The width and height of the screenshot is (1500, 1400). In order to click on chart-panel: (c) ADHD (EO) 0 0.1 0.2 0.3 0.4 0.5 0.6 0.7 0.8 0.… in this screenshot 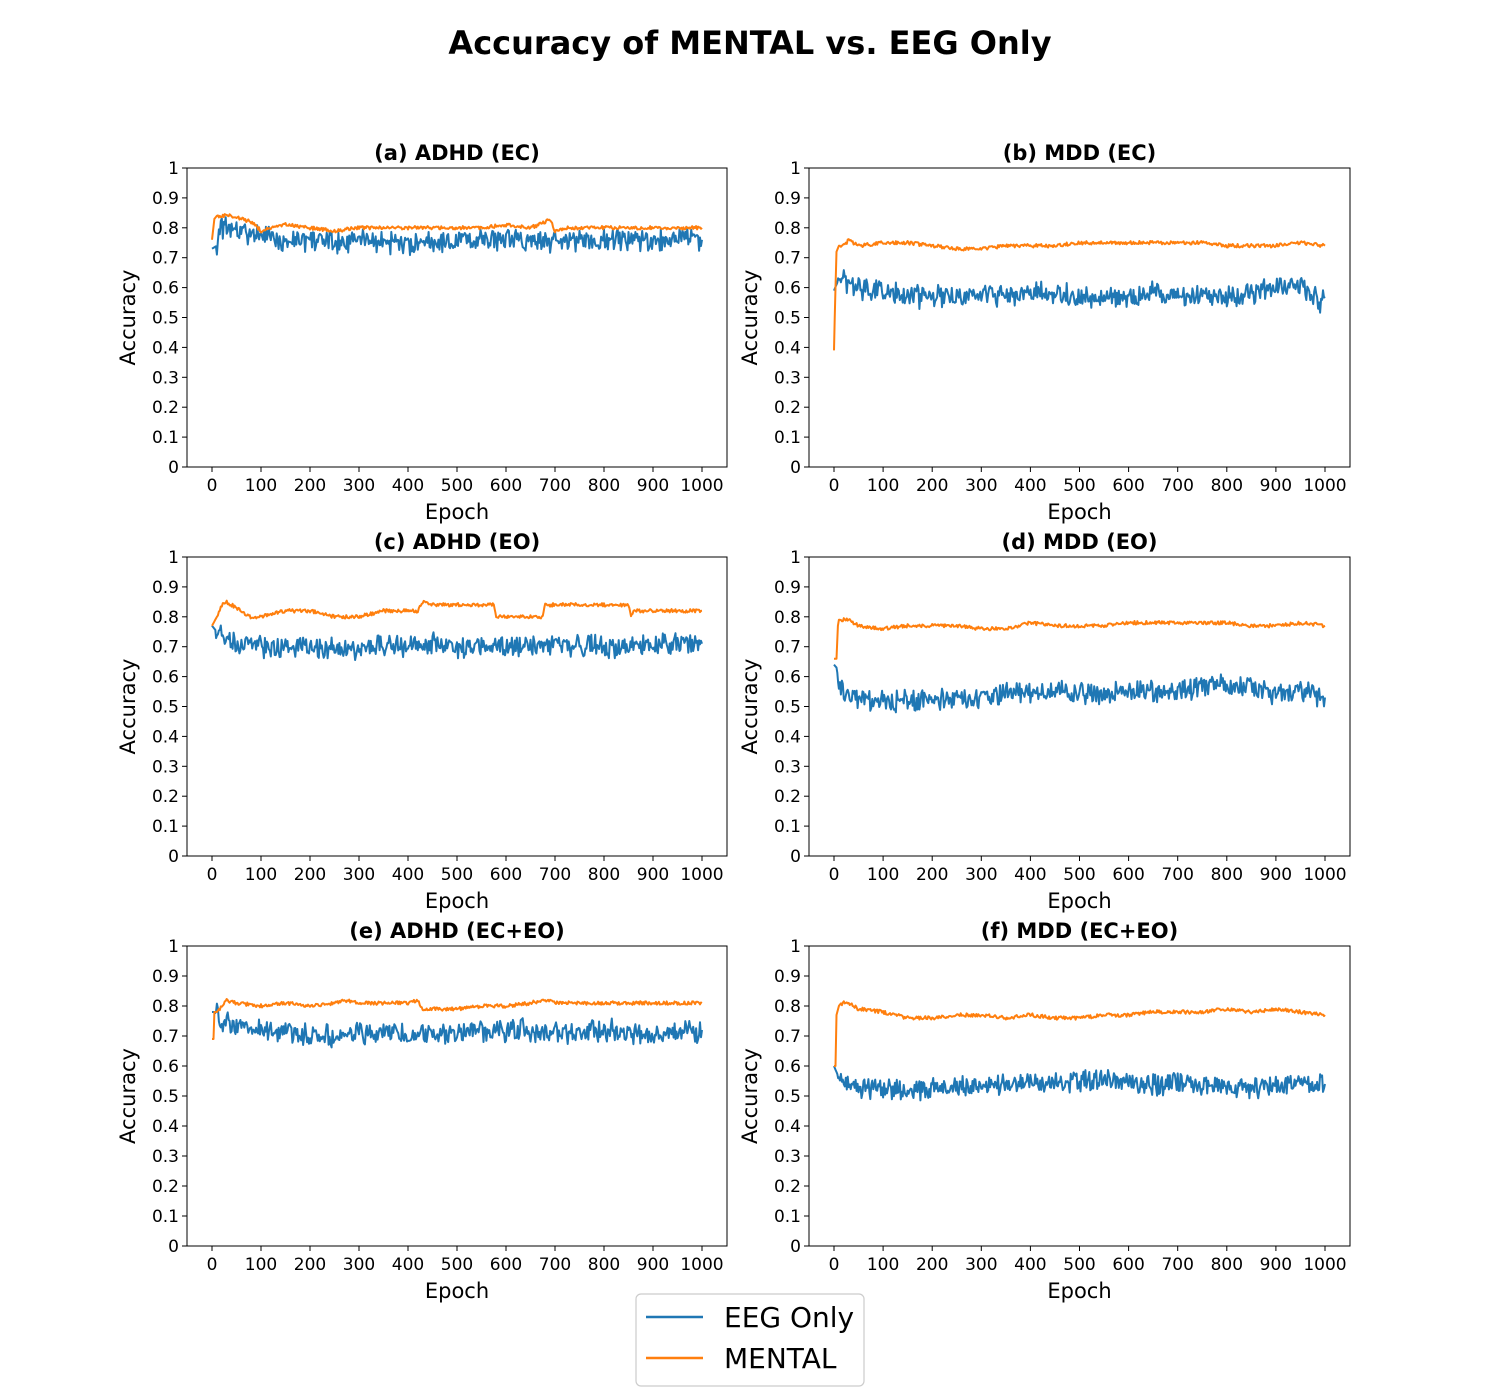, I will do `click(422, 721)`.